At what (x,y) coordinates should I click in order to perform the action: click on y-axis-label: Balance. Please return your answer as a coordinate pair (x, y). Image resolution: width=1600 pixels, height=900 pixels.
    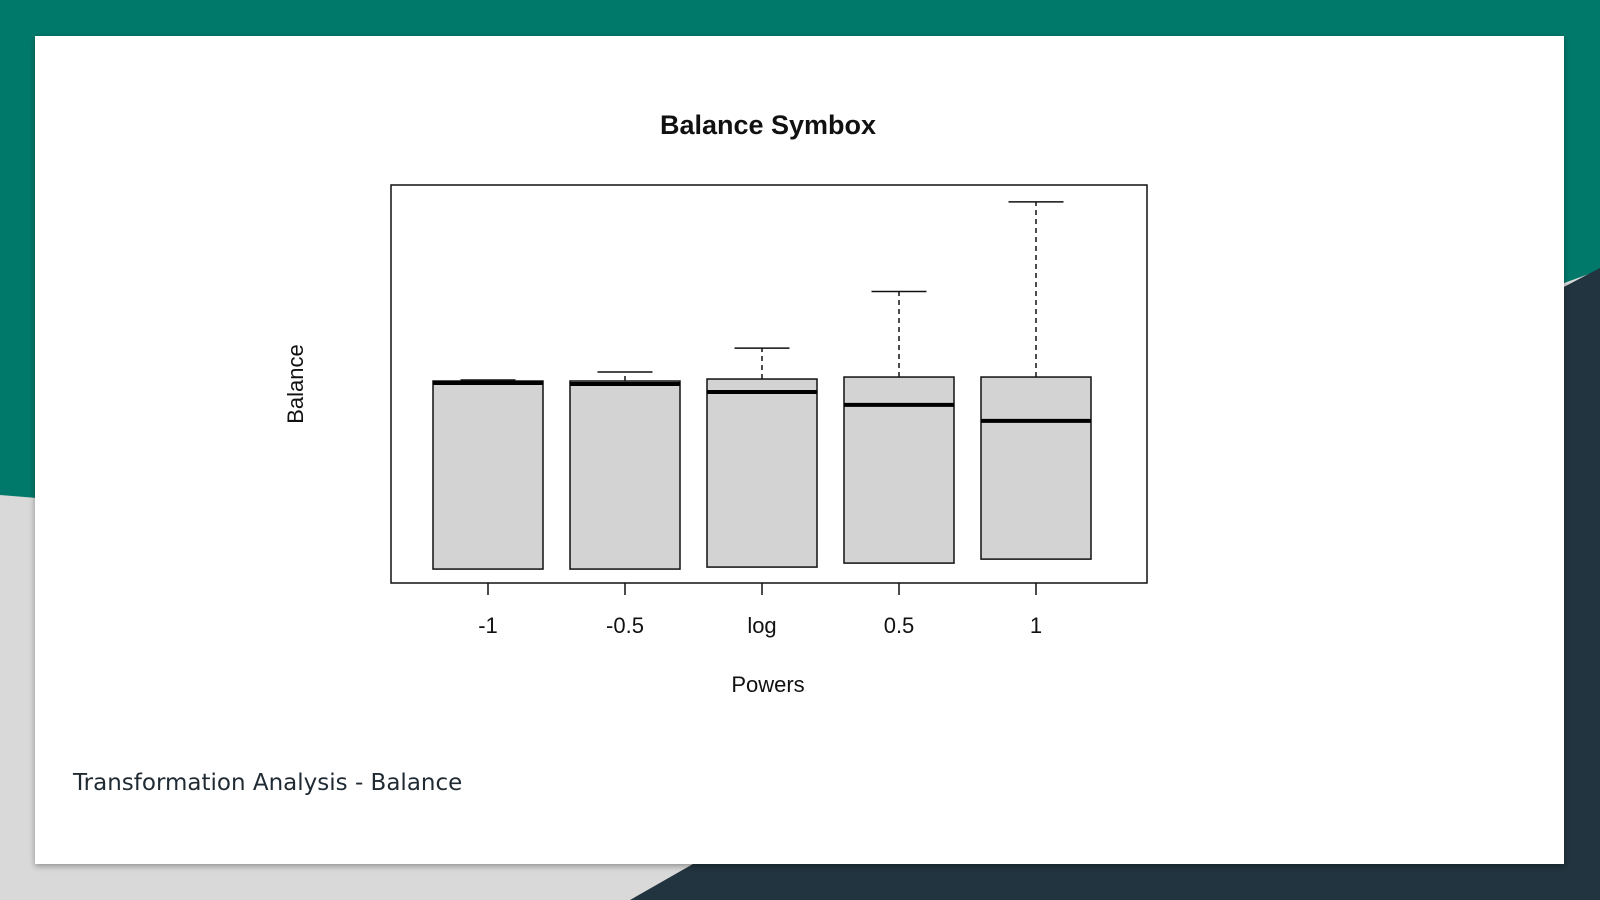
    Looking at the image, I should click on (295, 384).